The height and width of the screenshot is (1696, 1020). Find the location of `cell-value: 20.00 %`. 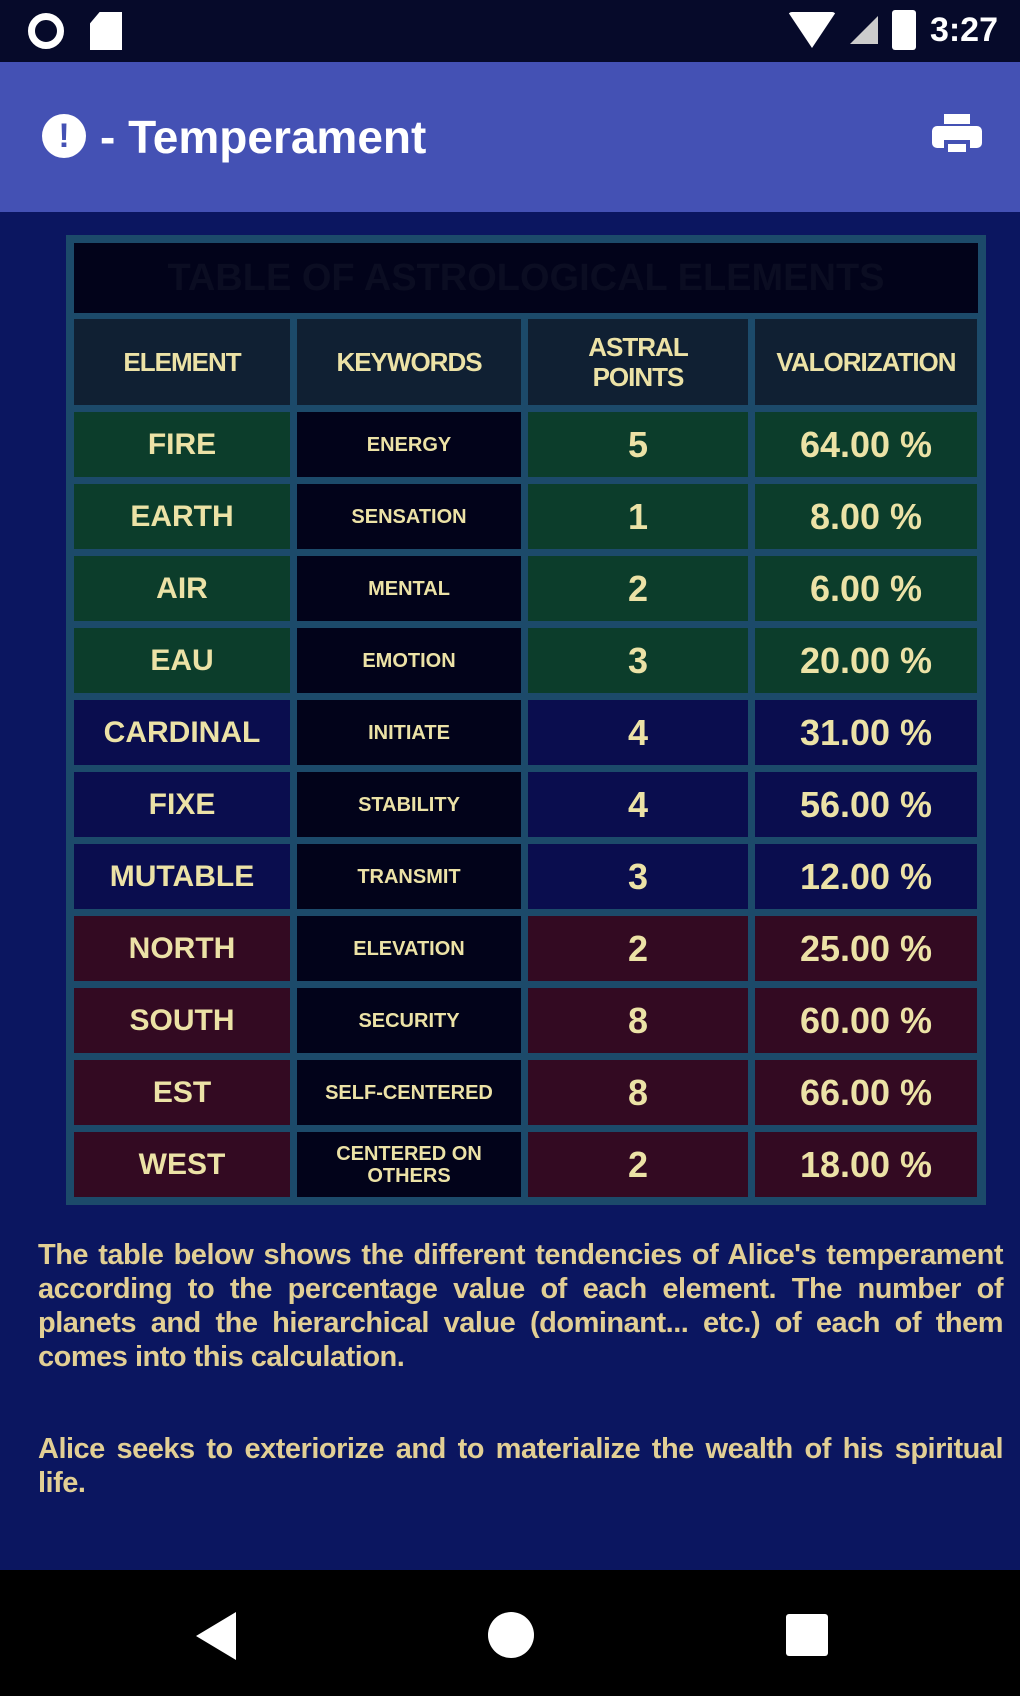

cell-value: 20.00 % is located at coordinates (866, 660).